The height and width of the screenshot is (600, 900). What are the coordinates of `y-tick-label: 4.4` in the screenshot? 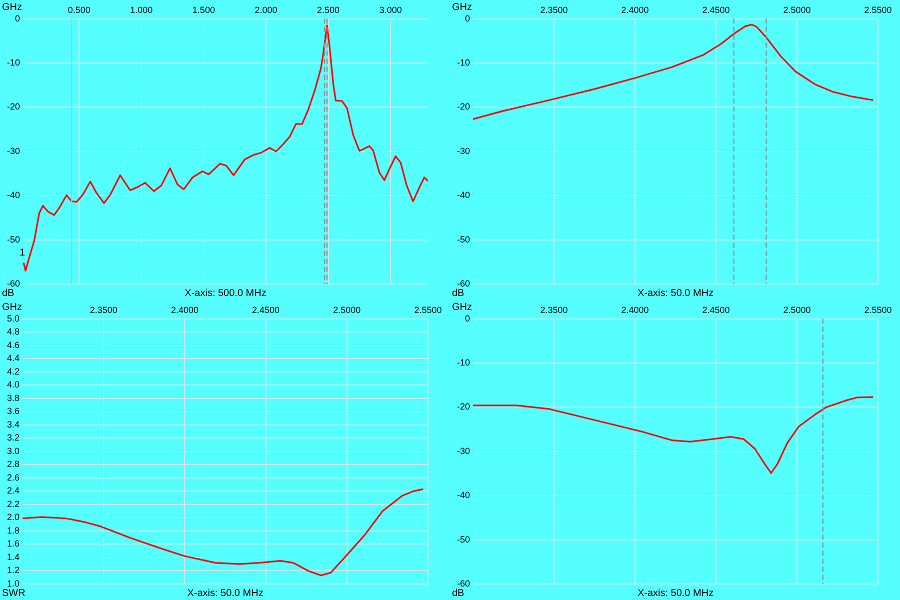 It's located at (13, 358).